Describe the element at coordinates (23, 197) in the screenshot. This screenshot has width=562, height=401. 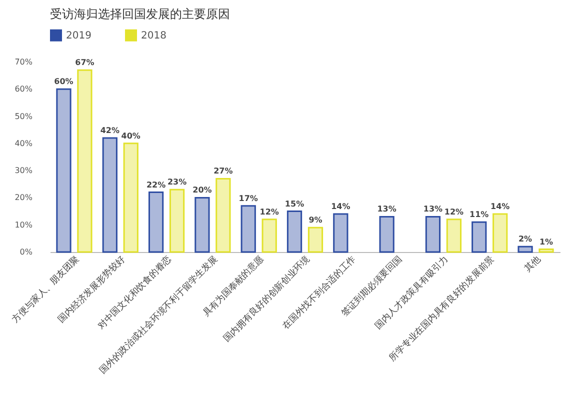
I see `y-tick-label: 20%` at that location.